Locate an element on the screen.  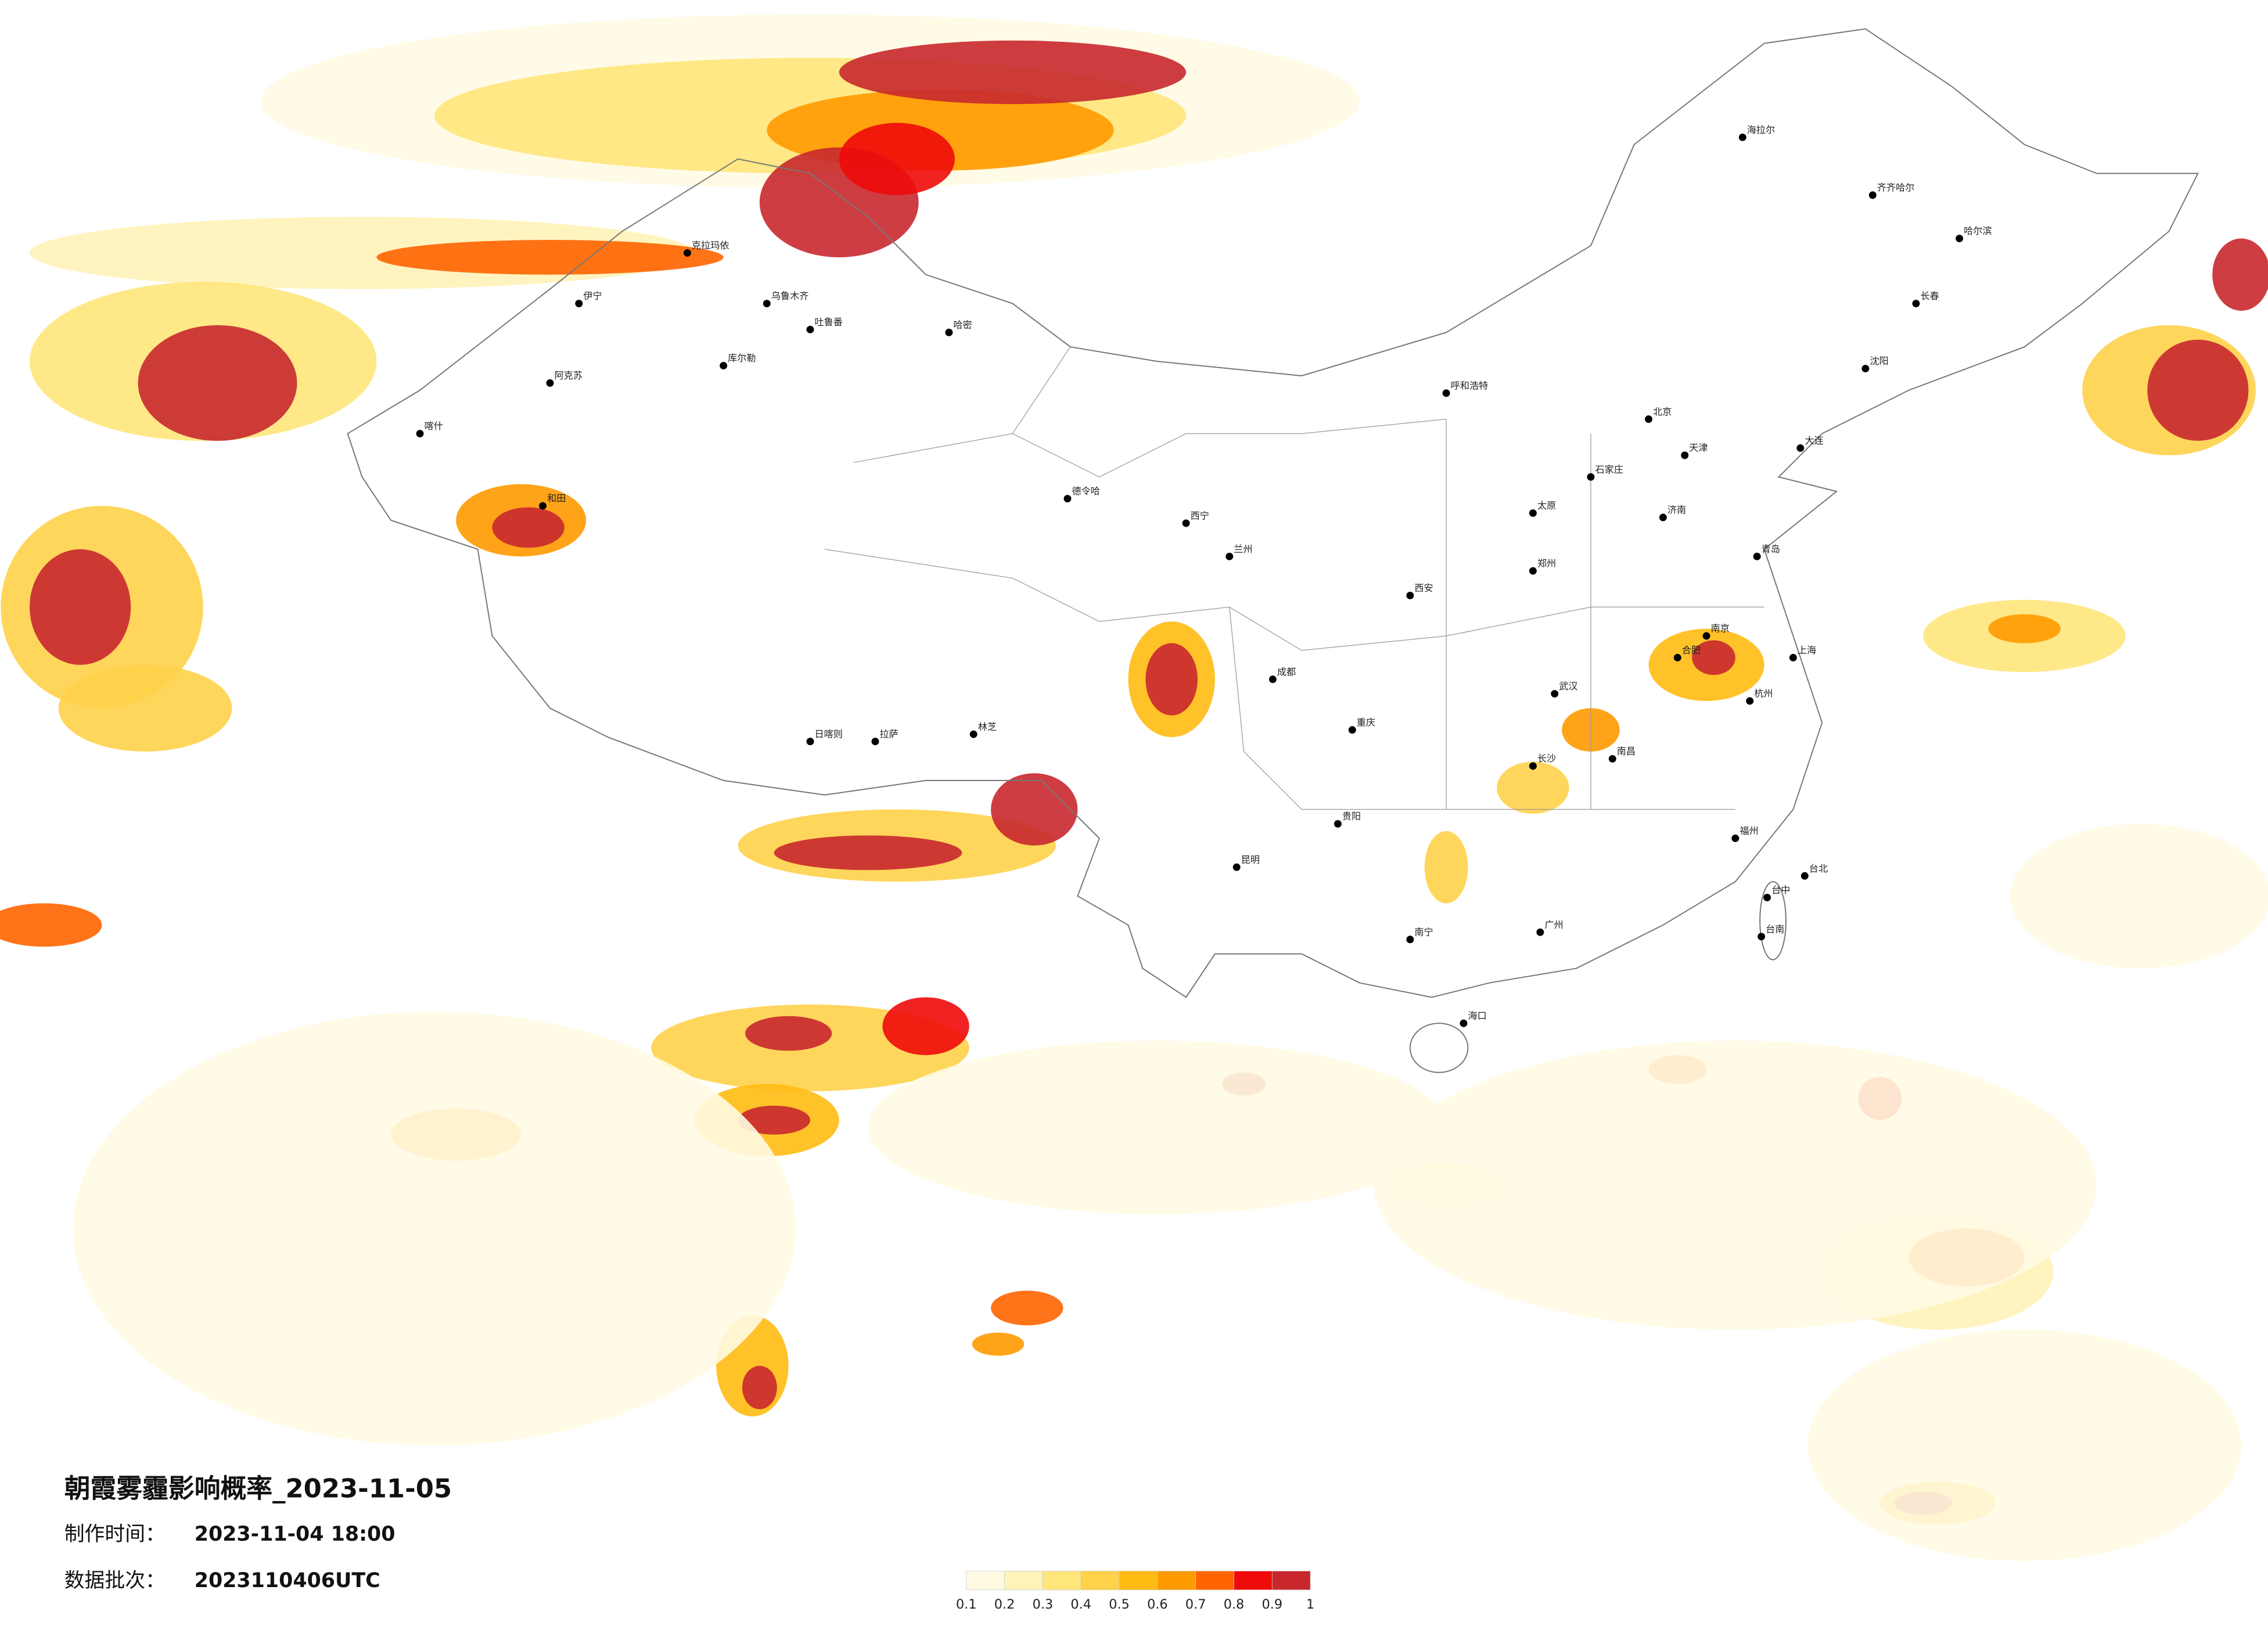
legend: 0.1 0.2 0.3 0.4 0.5 0.6 0.7 0.8 0.9 1 is located at coordinates (1135, 1591).